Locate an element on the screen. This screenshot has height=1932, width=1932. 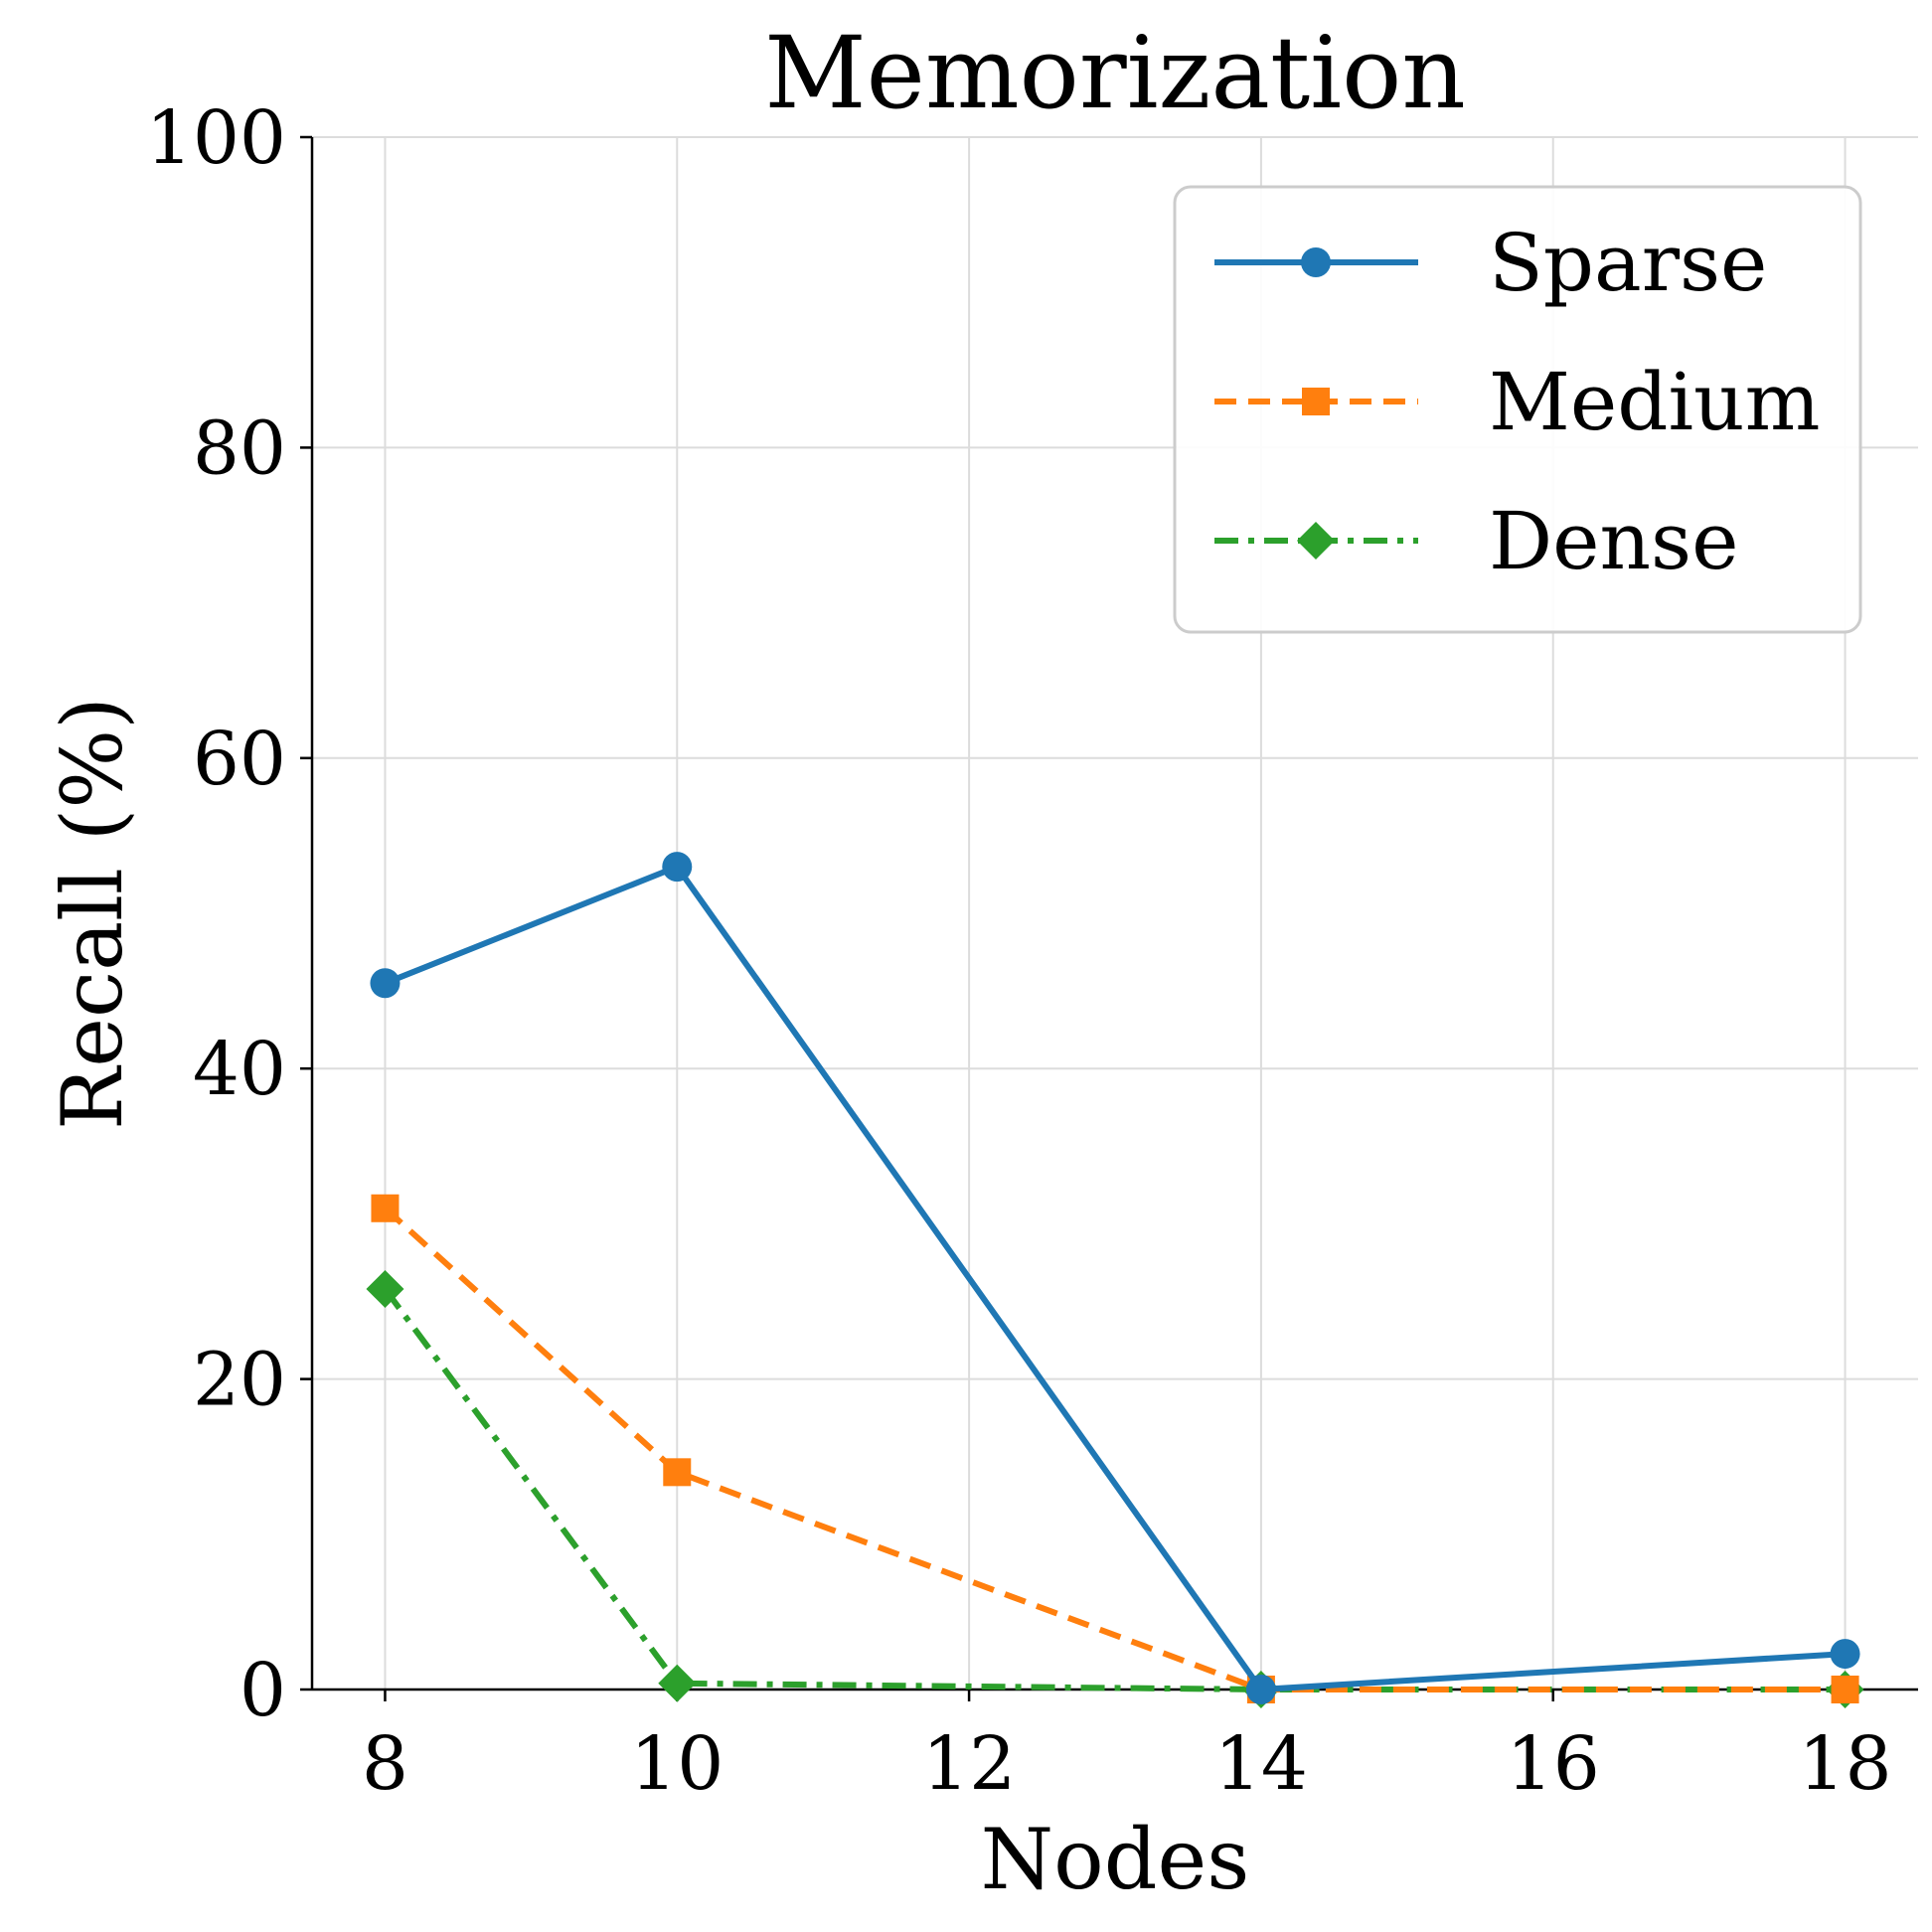
legend-dense-marker is located at coordinates (1316, 541).